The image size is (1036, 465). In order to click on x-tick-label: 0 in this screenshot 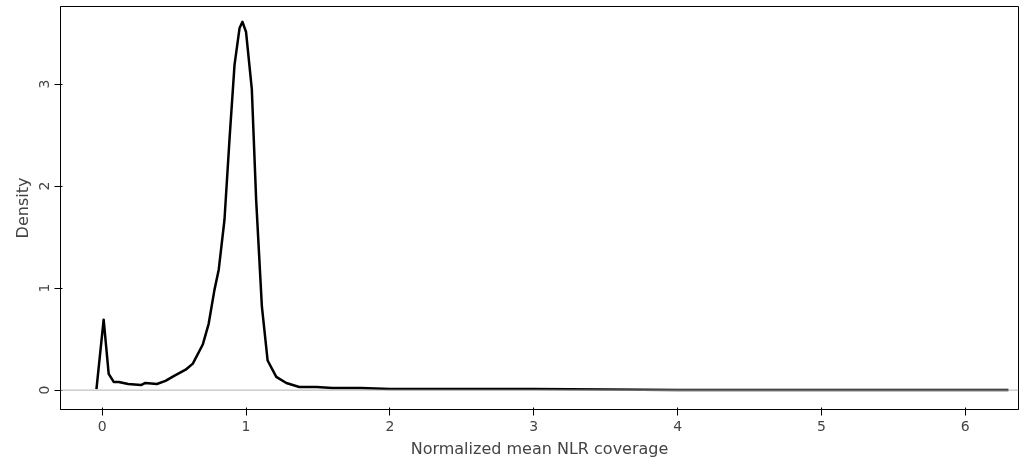, I will do `click(102, 425)`.